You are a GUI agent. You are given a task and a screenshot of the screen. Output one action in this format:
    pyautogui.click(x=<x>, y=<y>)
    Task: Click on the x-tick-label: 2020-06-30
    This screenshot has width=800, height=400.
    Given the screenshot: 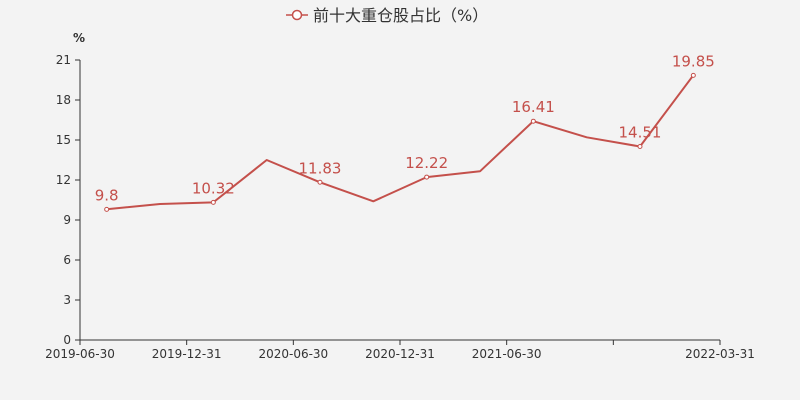 What is the action you would take?
    pyautogui.click(x=293, y=354)
    